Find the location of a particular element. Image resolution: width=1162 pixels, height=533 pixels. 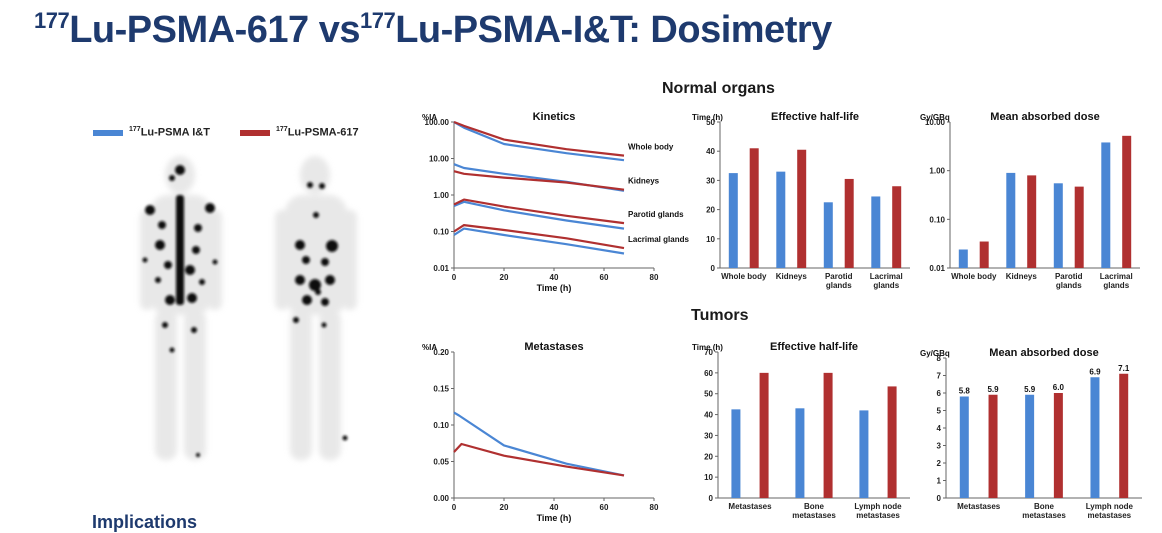

y-tick-label: 8 is located at coordinates (939, 358).